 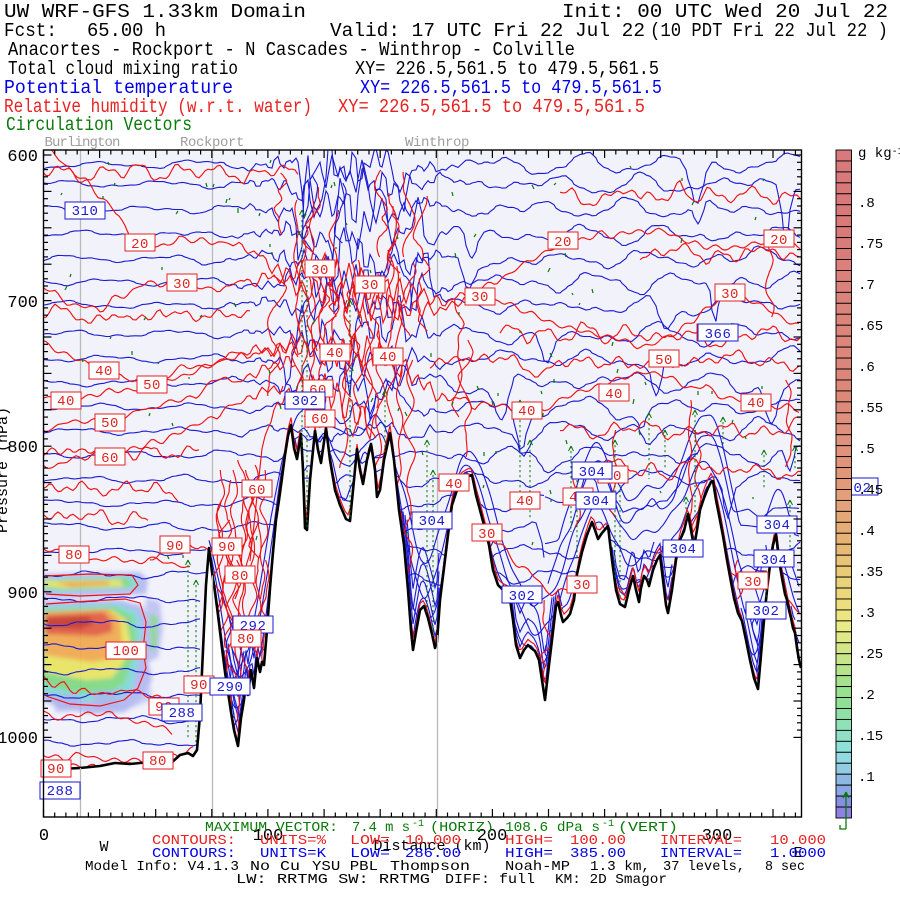 I want to click on svg-text: 100.00, so click(x=598, y=841).